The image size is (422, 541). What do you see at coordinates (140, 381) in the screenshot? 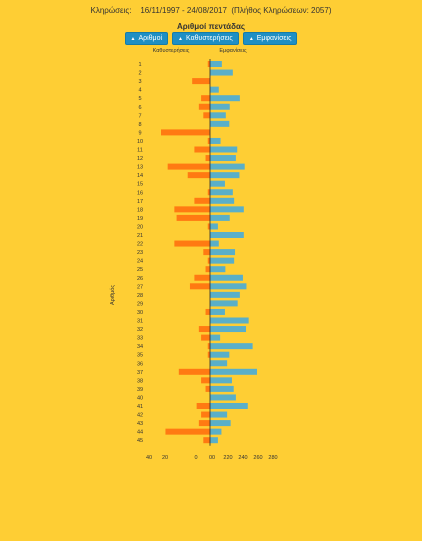
I see `category-label: 38` at bounding box center [140, 381].